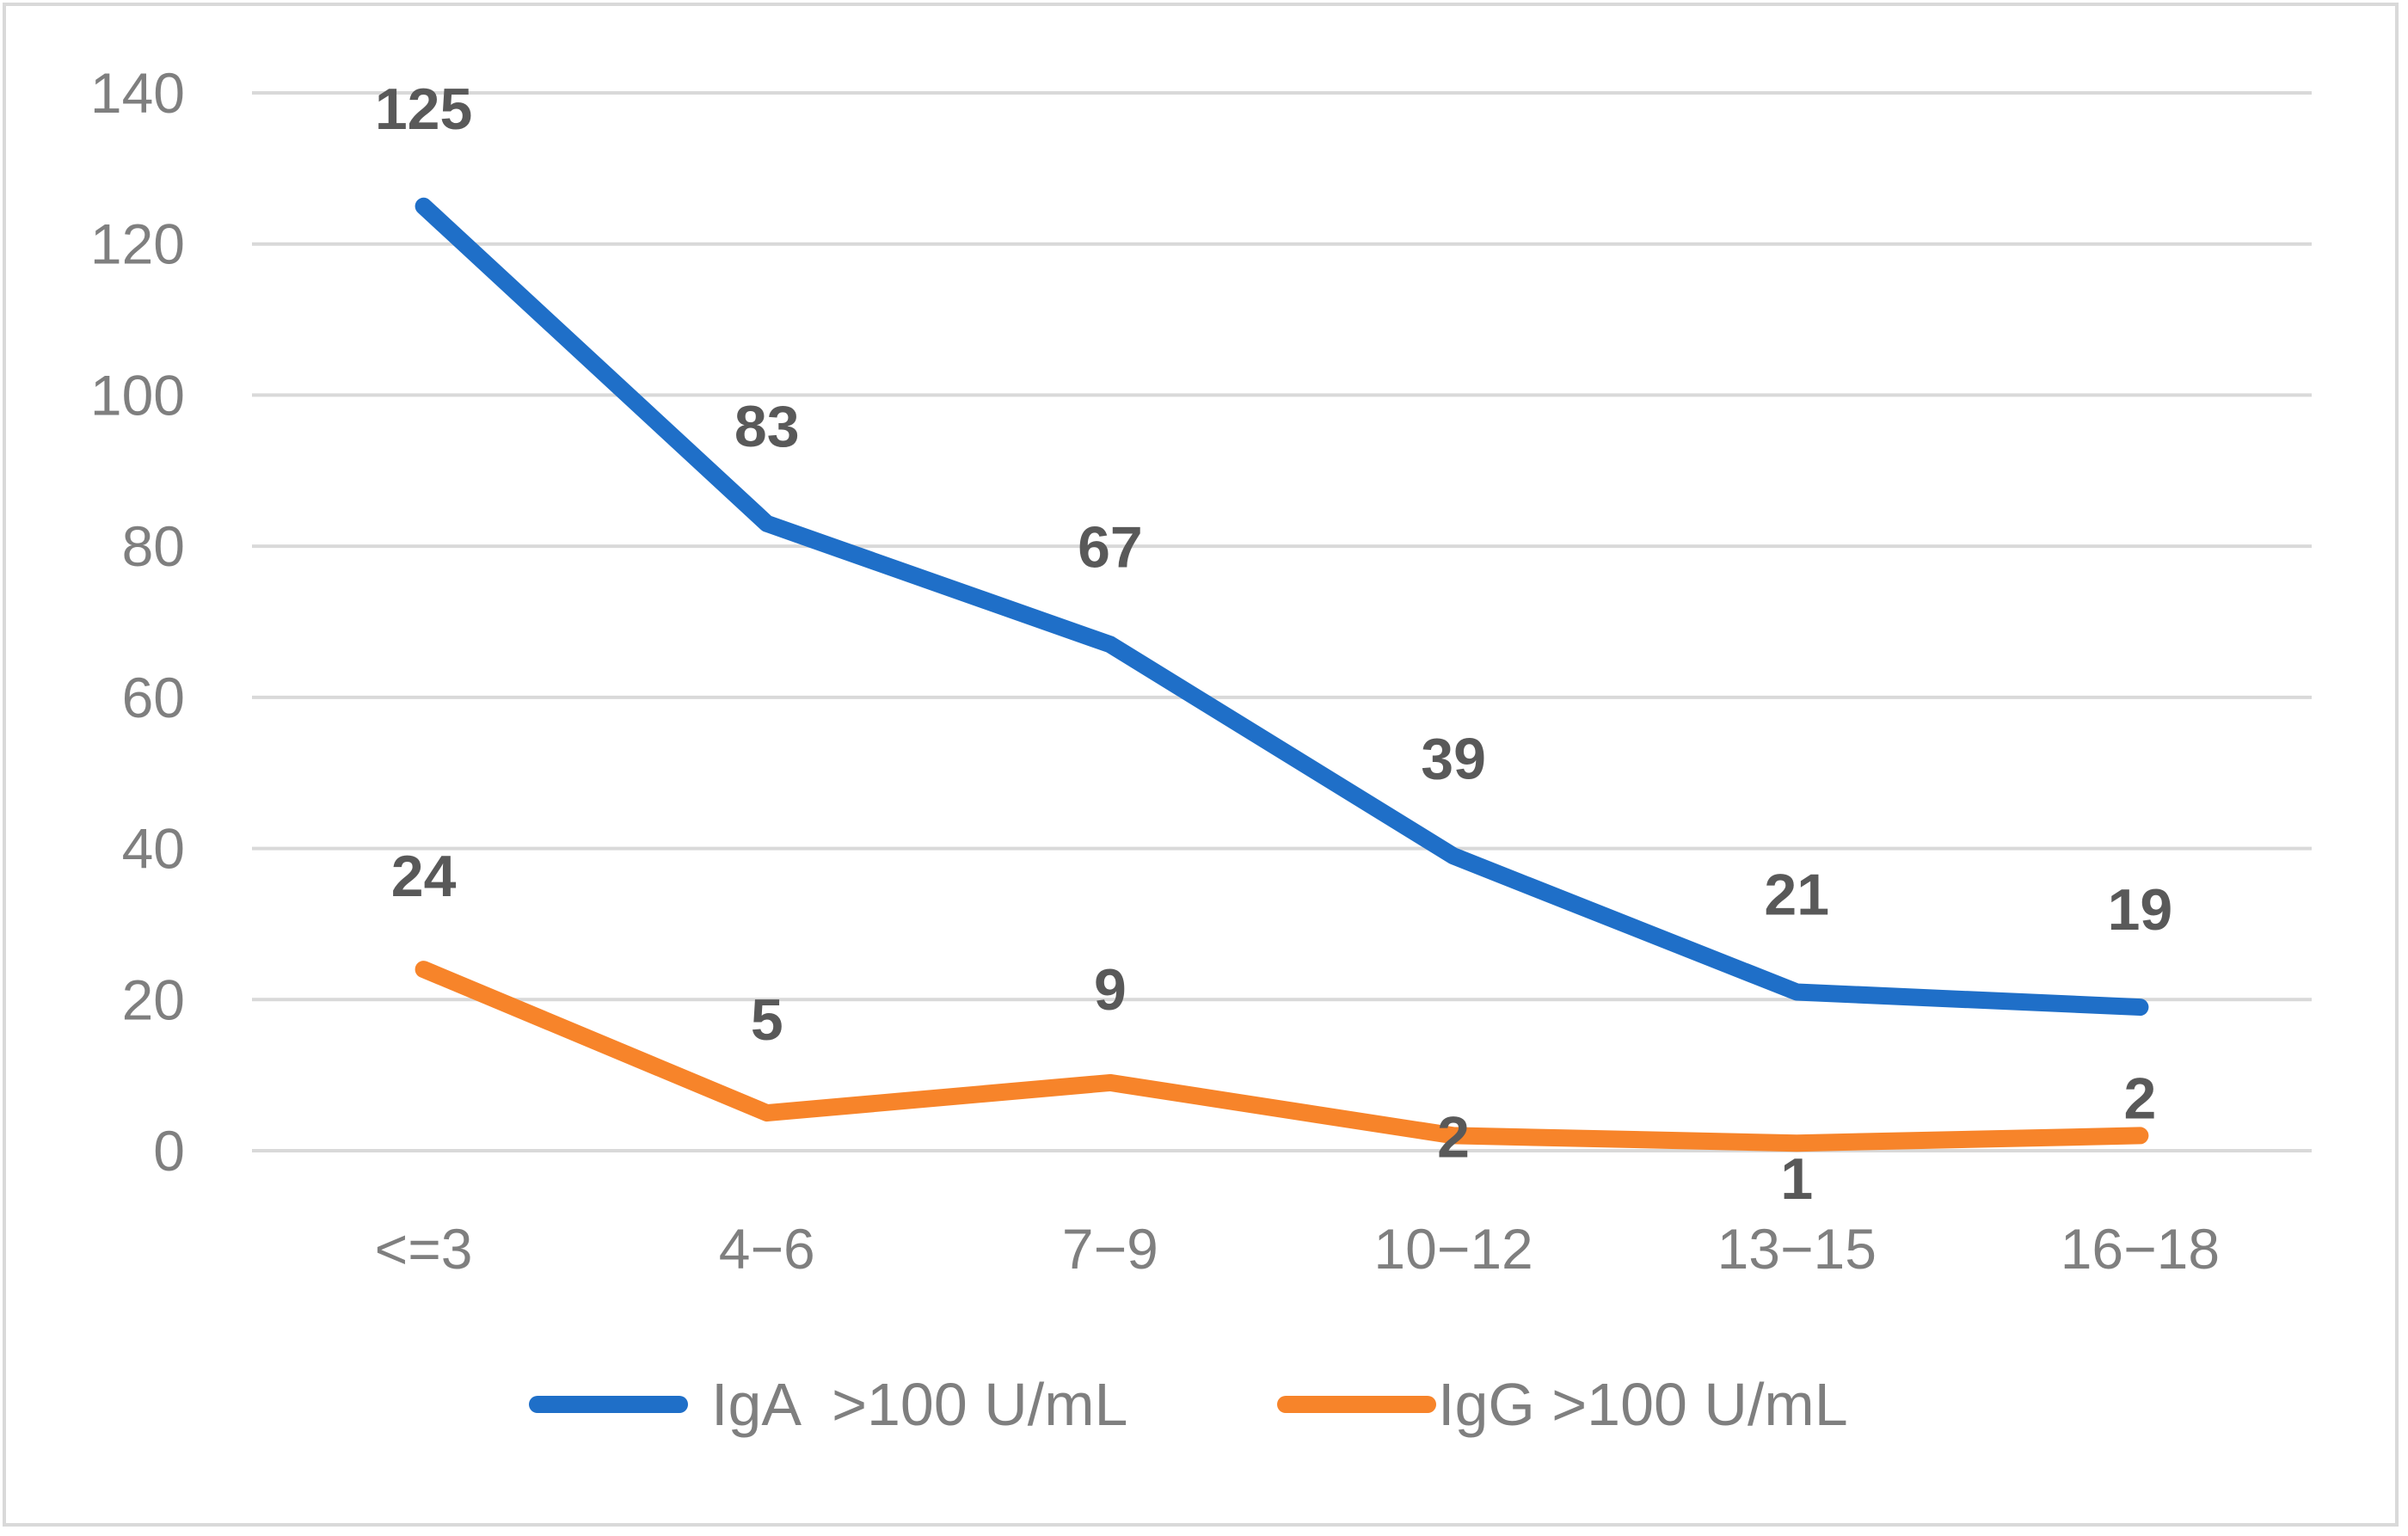 The image size is (2408, 1536). What do you see at coordinates (424, 1249) in the screenshot?
I see `x-tick-label: <=3` at bounding box center [424, 1249].